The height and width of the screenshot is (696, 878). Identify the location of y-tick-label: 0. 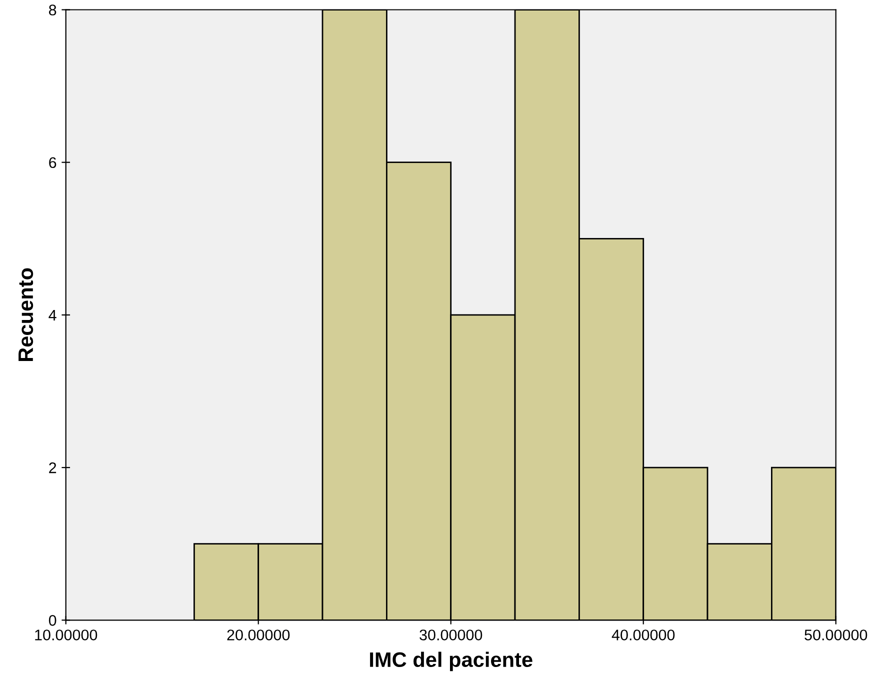
(52, 620).